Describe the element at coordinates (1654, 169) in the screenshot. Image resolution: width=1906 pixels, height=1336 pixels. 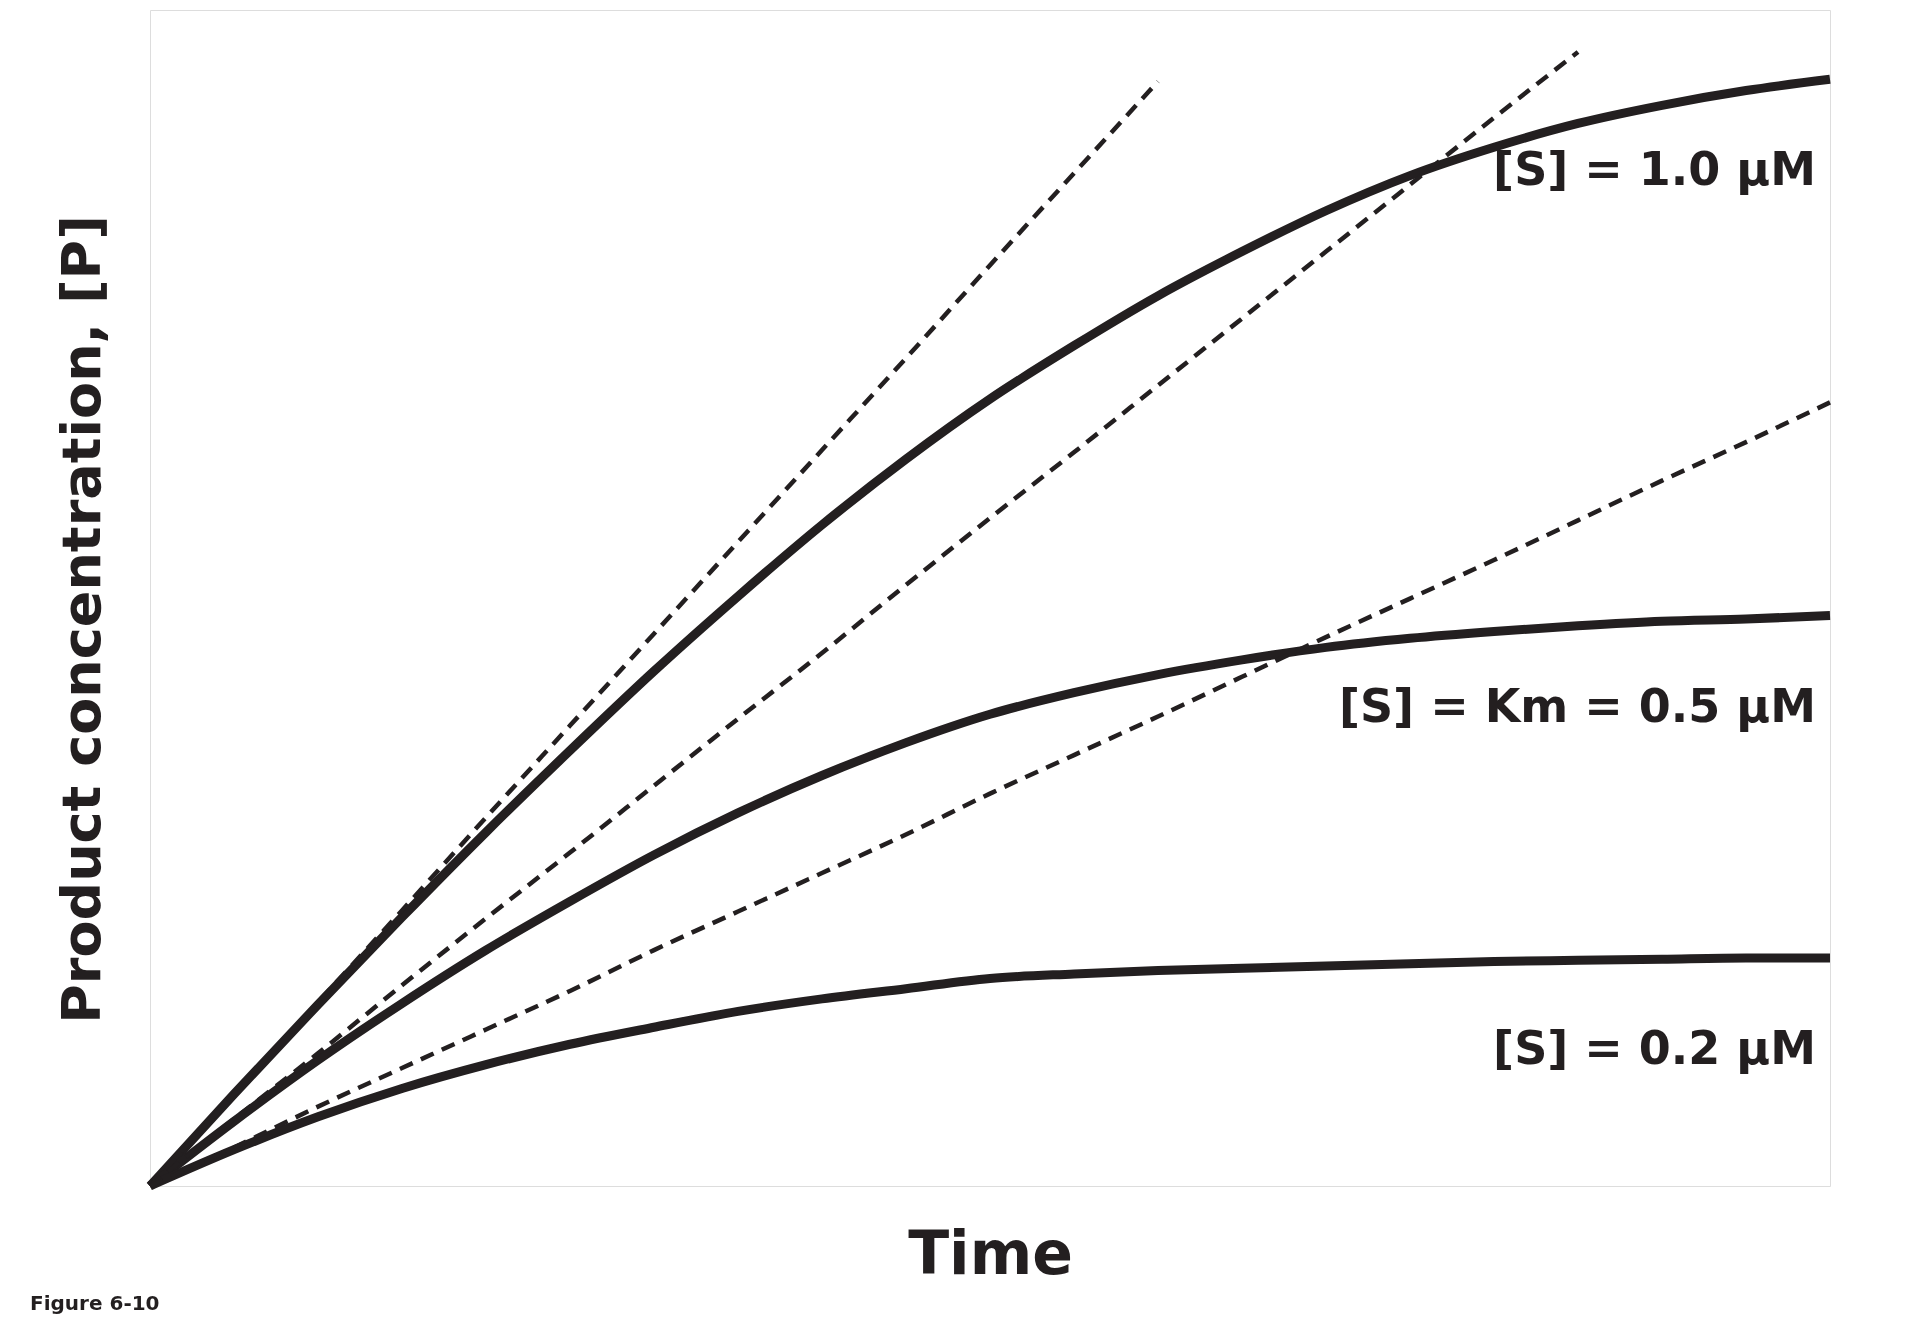
I see `series-label: [S] = 1.0 μM` at that location.